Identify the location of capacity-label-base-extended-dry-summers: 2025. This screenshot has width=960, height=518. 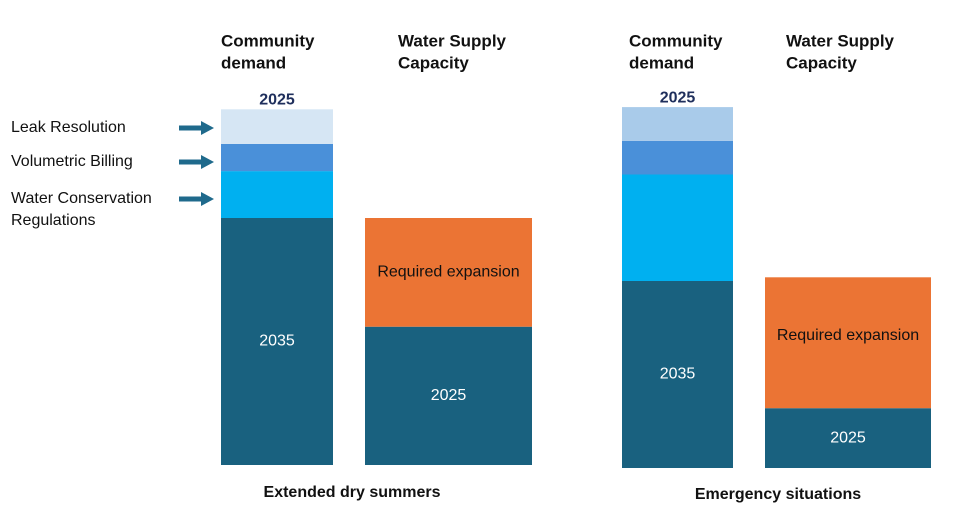
(449, 395).